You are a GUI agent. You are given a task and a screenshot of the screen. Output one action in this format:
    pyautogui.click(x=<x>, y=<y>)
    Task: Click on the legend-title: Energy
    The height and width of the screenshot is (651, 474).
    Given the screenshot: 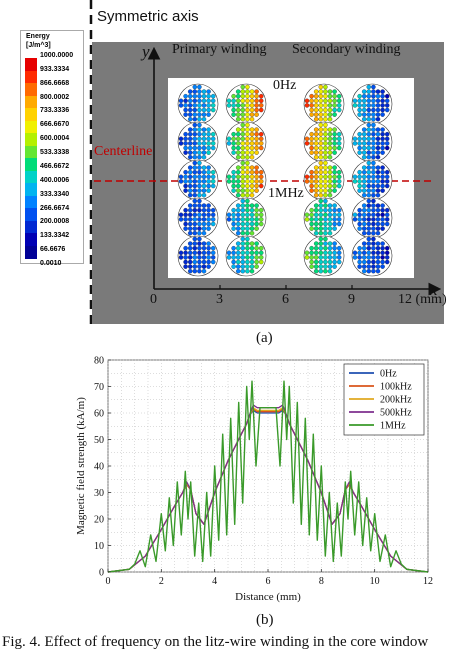 What is the action you would take?
    pyautogui.click(x=38, y=36)
    